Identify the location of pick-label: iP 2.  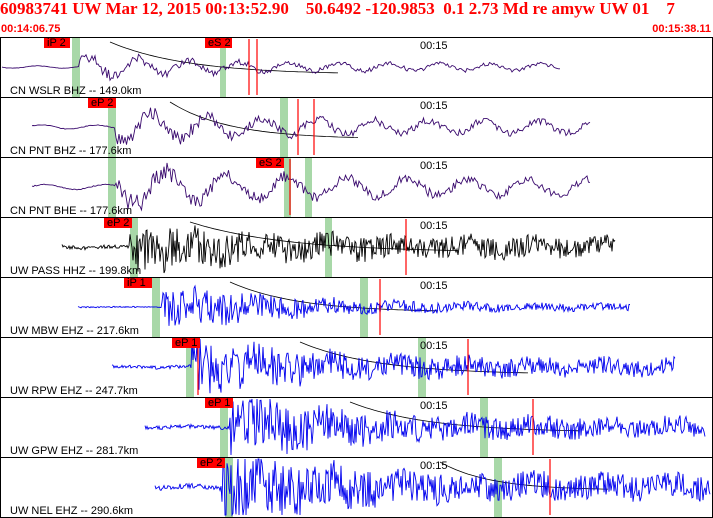
(56, 43).